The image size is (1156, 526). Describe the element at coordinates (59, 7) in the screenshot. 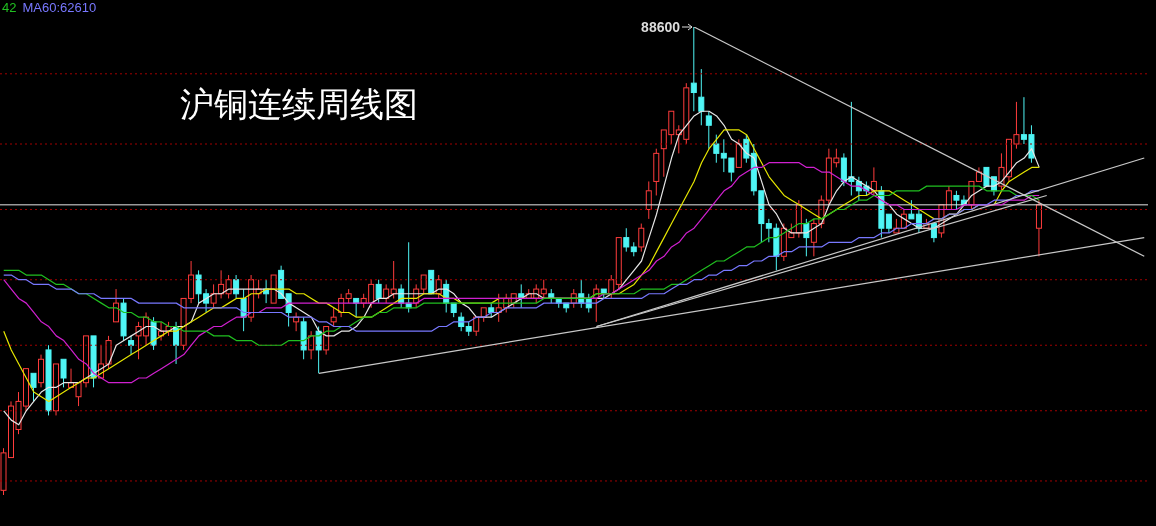

I see `text: MA60:62610` at that location.